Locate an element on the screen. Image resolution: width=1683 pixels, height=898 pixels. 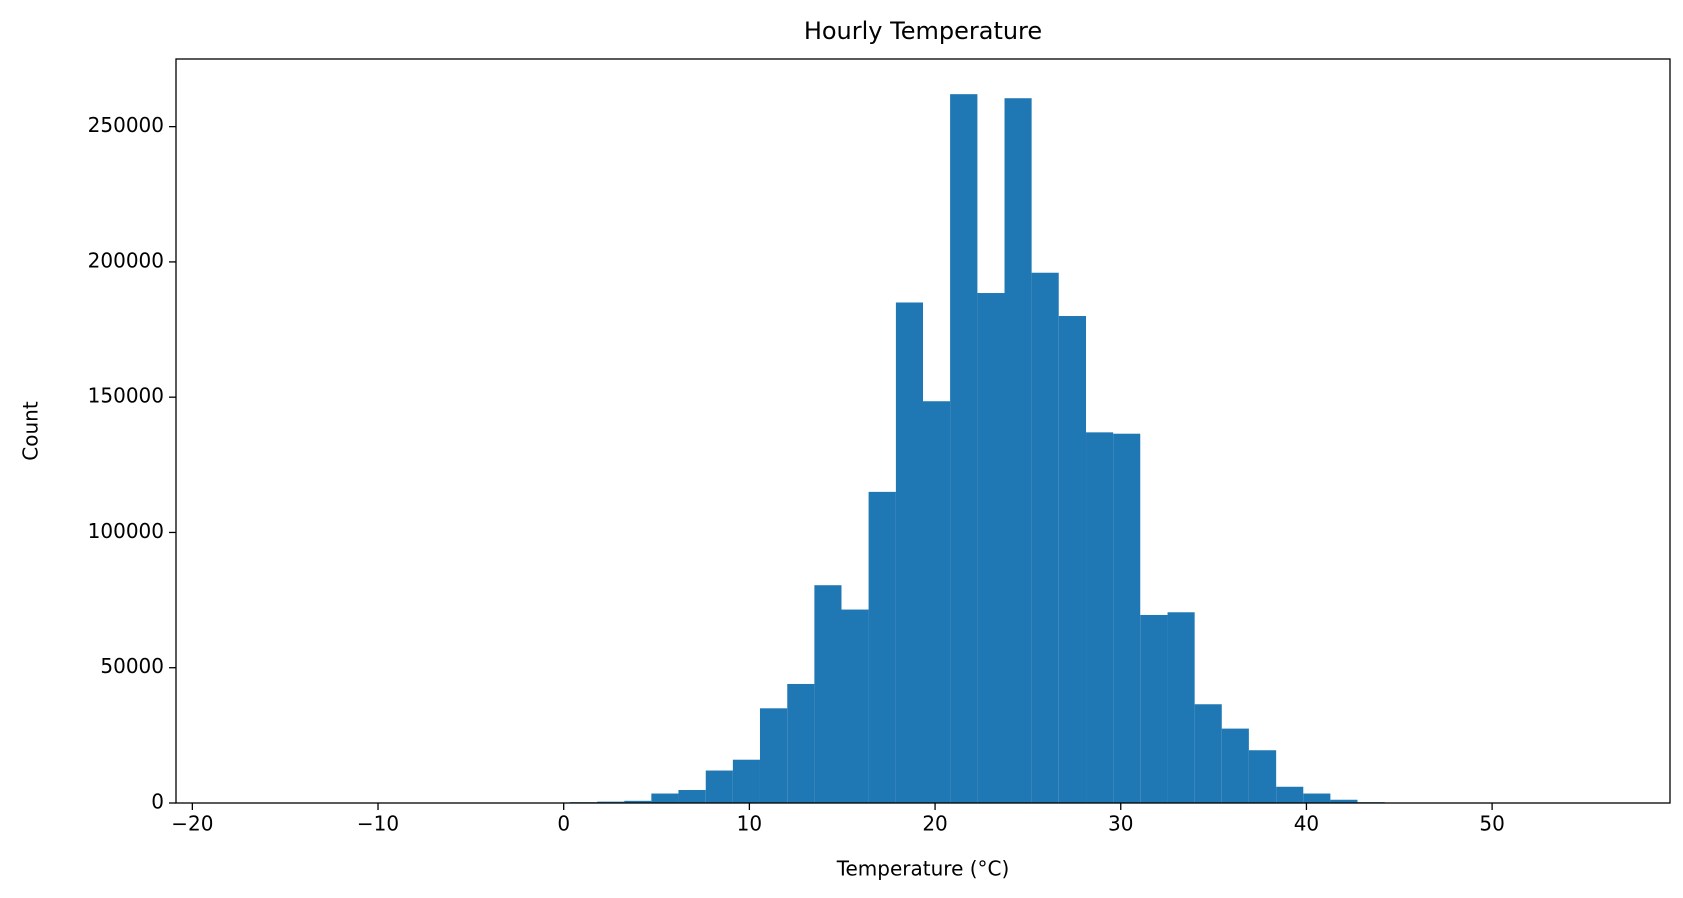
x-tick-label: 50 is located at coordinates (1491, 824).